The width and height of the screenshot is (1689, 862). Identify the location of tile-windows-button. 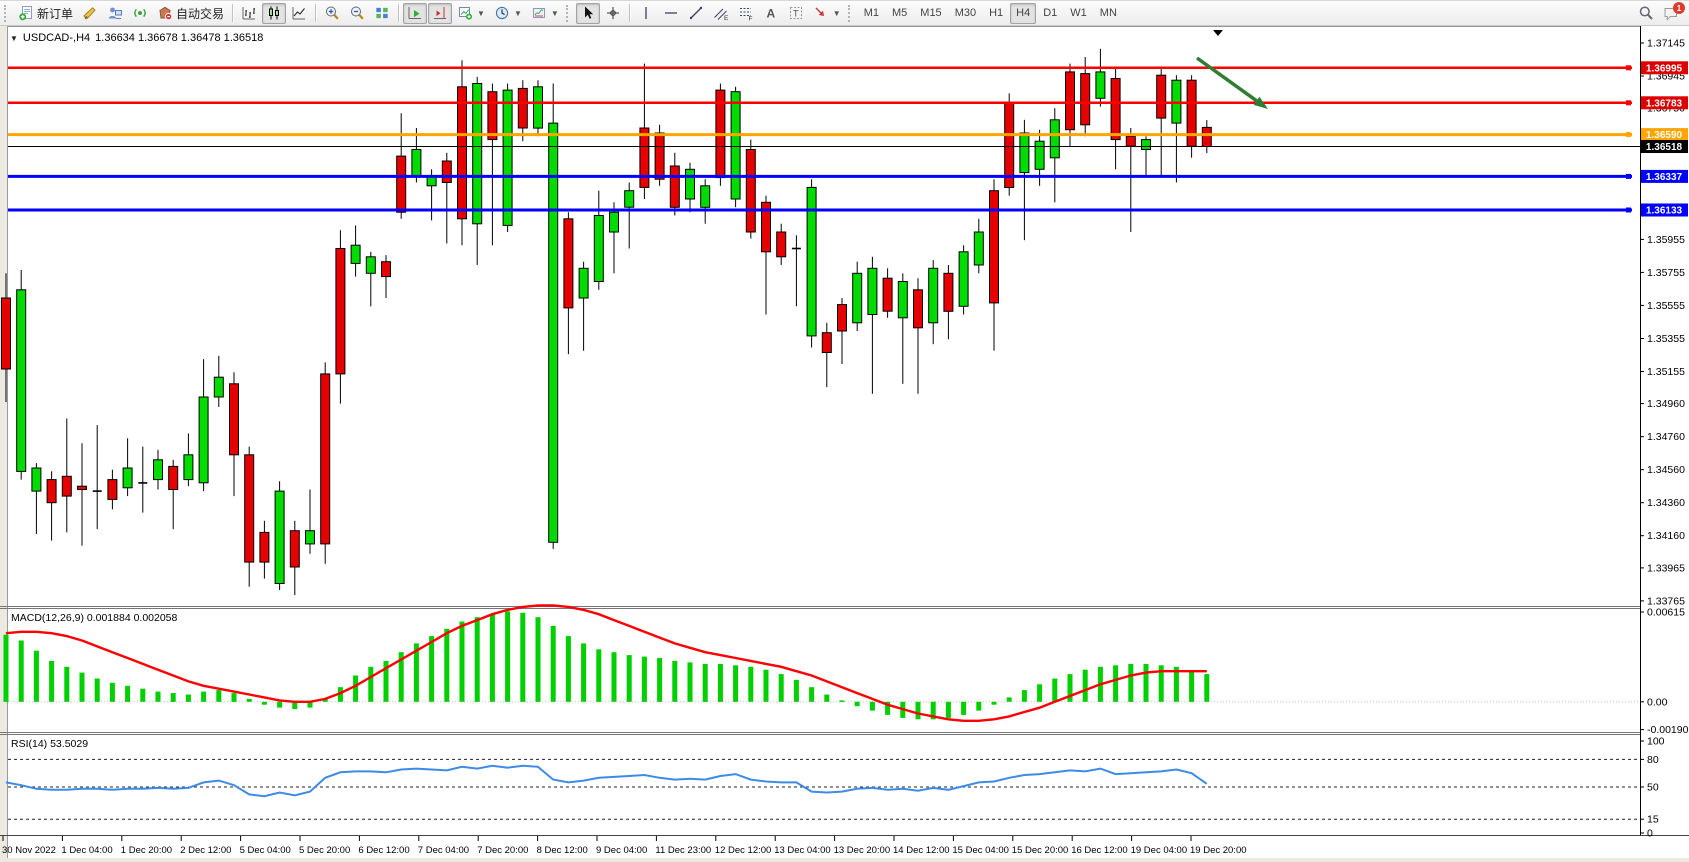
(382, 13).